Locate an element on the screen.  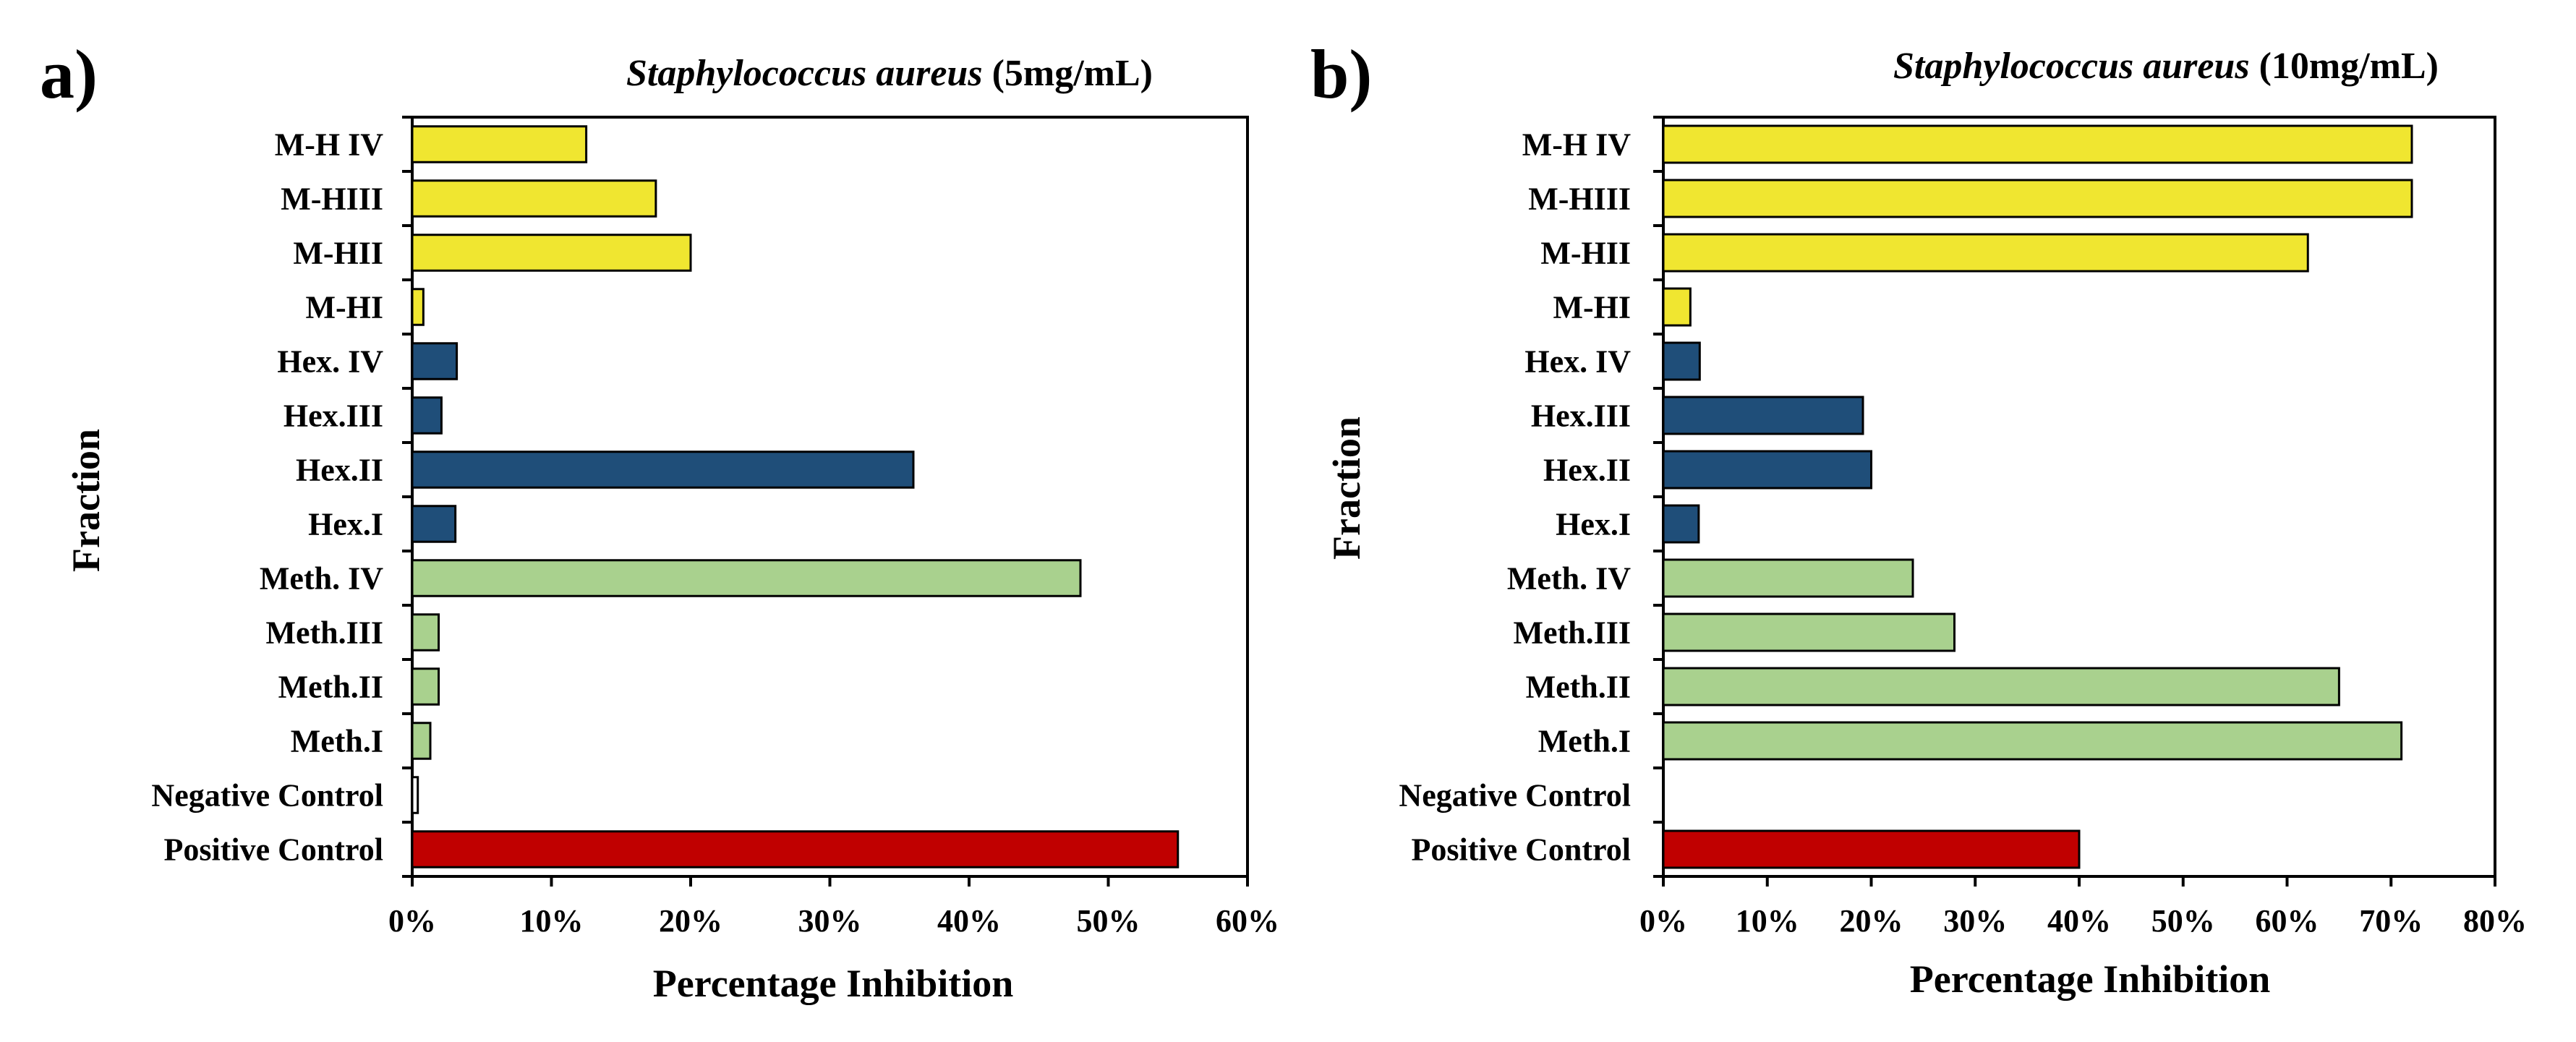
category-label-a: Meth.III is located at coordinates (324, 633).